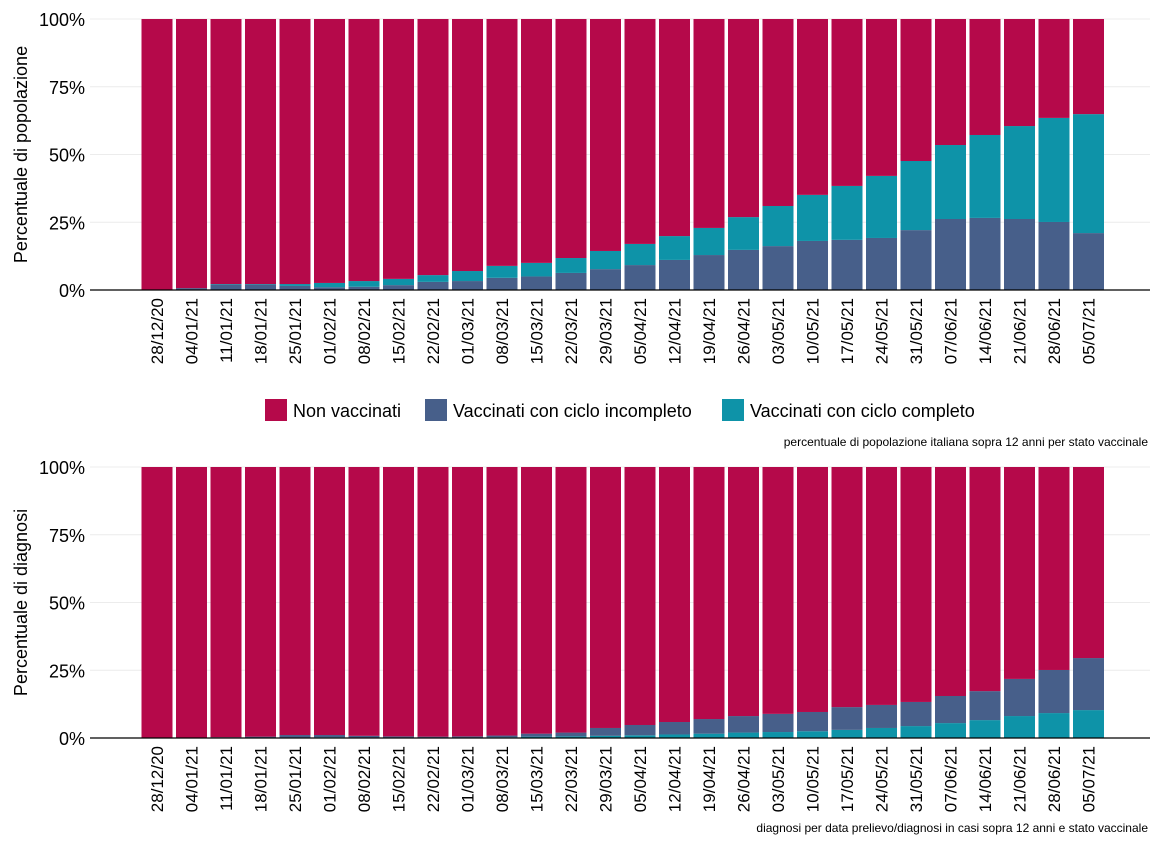 The height and width of the screenshot is (841, 1150). I want to click on x-tick-label: 17/05/21, so click(847, 331).